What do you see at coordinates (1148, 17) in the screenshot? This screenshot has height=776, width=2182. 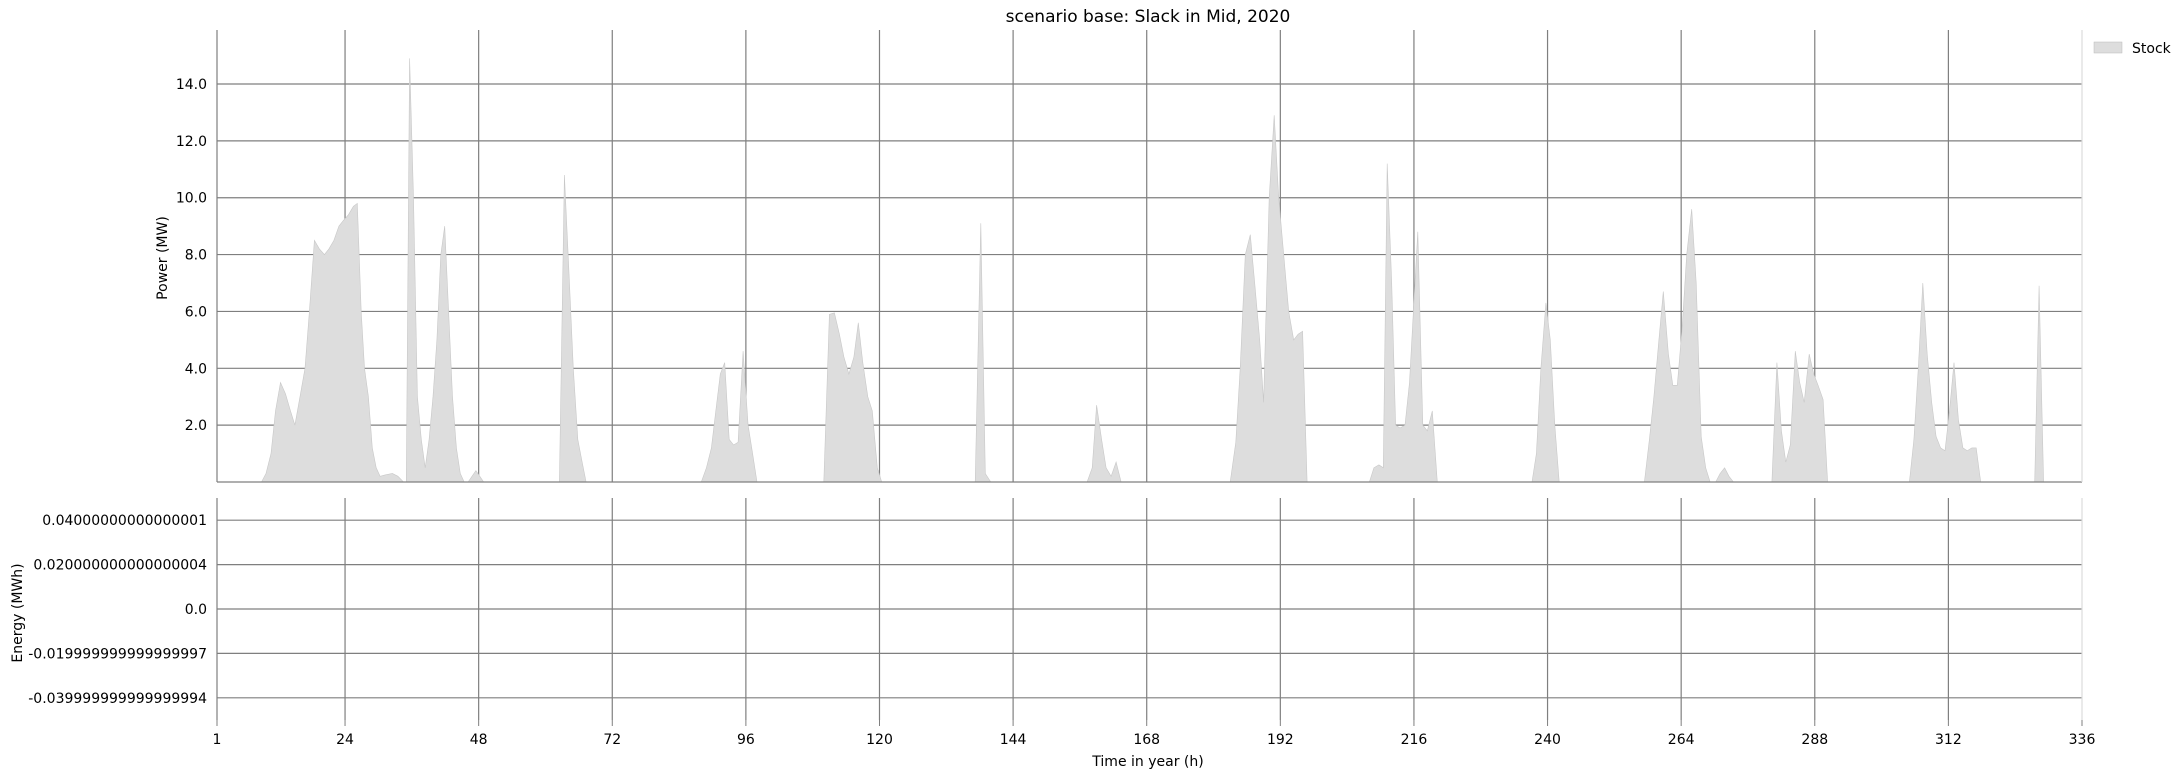 I see `chart-title: scenario base: Slack in Mid, 2020` at bounding box center [1148, 17].